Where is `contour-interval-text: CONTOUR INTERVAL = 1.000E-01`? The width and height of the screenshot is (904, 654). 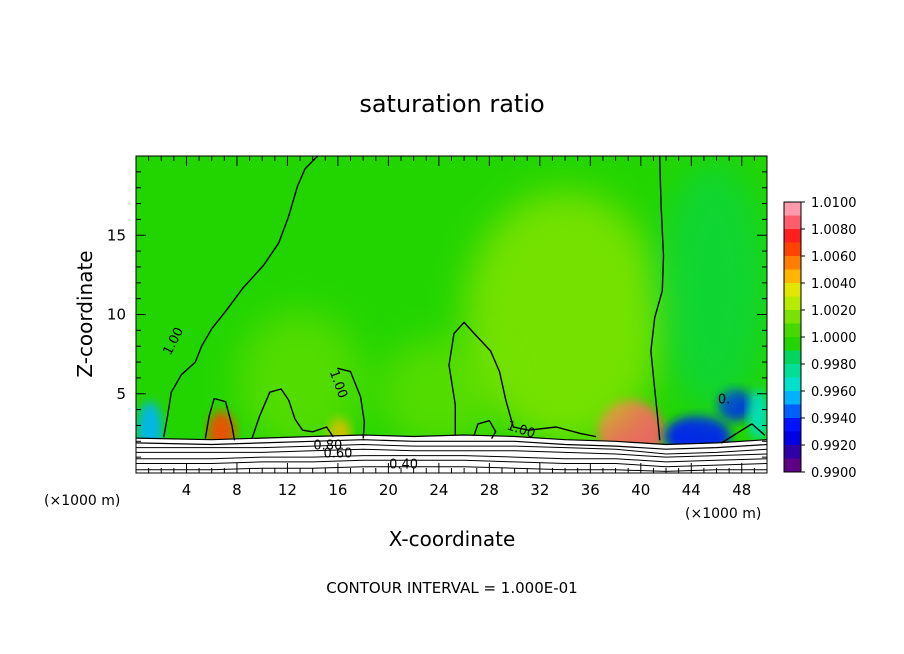
contour-interval-text: CONTOUR INTERVAL = 1.000E-01 is located at coordinates (451, 588).